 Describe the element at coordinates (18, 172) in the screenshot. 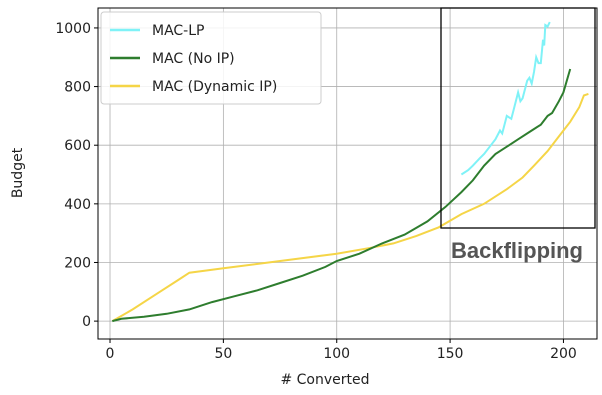

I see `y-axis-label: Budget` at that location.